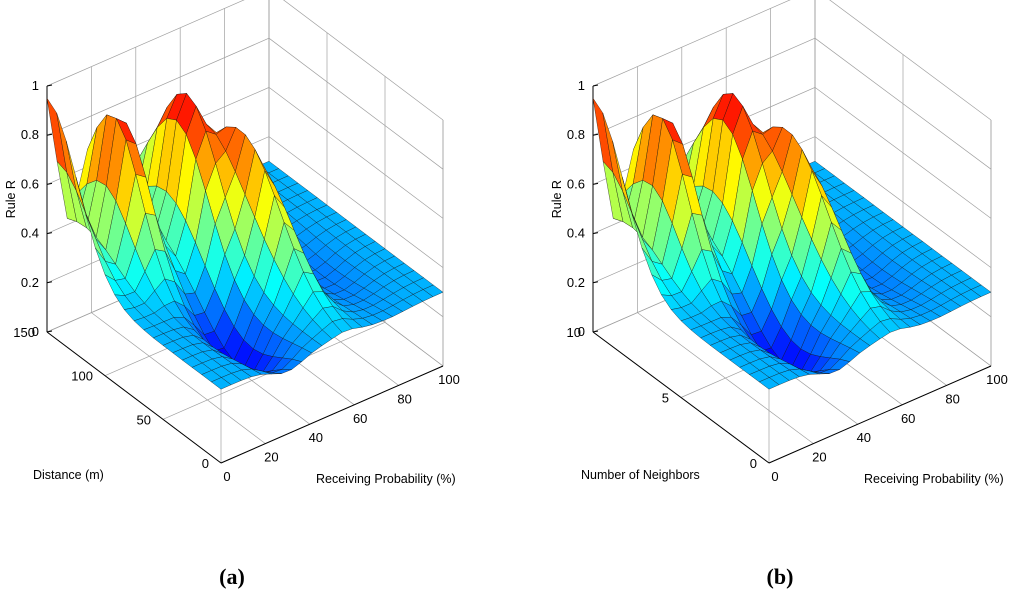 This screenshot has width=1024, height=596. What do you see at coordinates (665, 398) in the screenshot?
I see `y-tick-label: 5` at bounding box center [665, 398].